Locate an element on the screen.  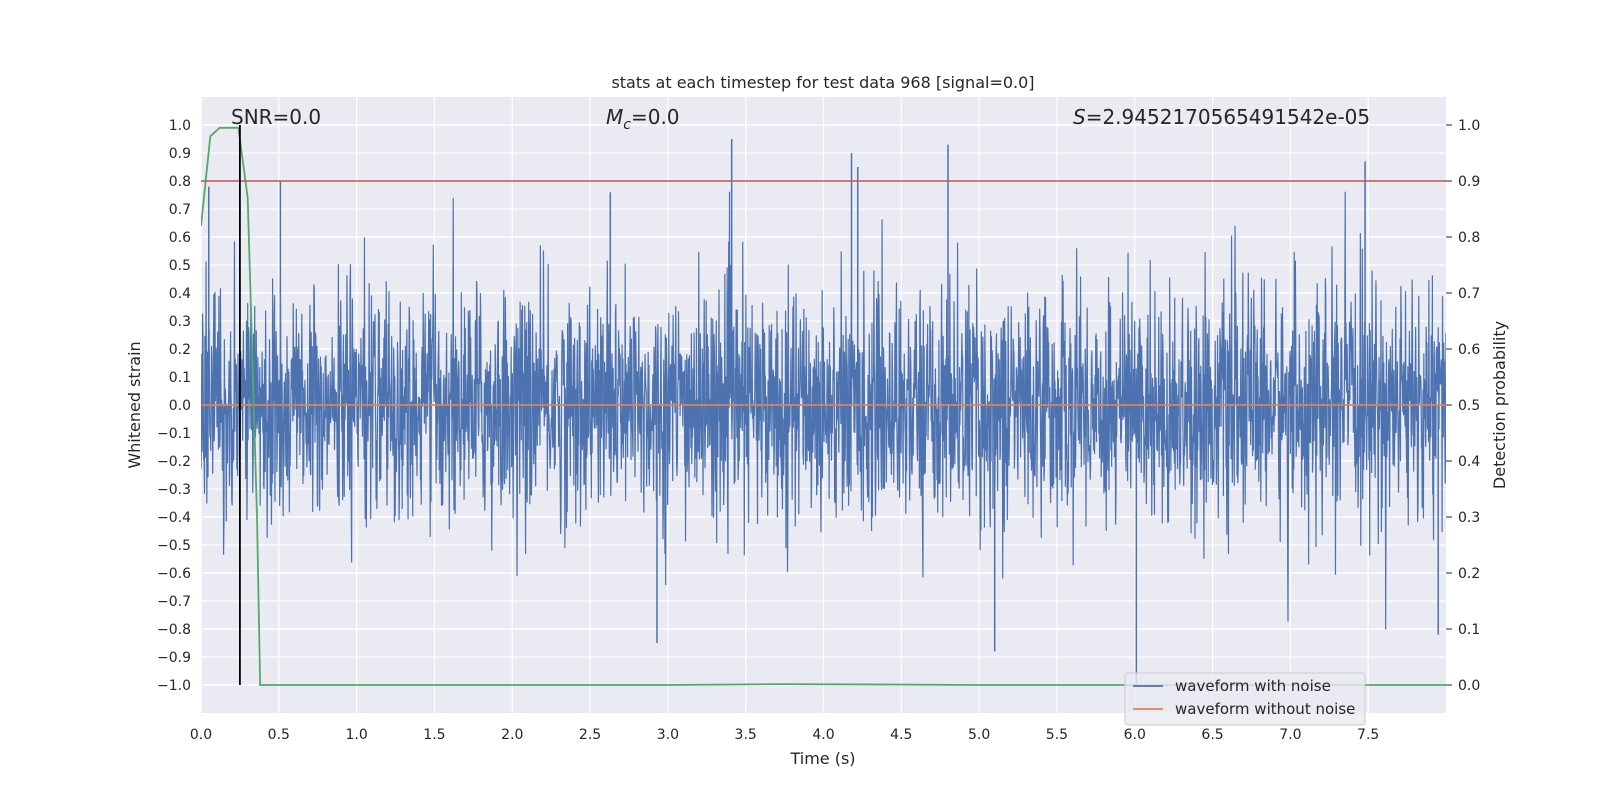
snr-annotation: SNR=0.0 is located at coordinates (276, 117).